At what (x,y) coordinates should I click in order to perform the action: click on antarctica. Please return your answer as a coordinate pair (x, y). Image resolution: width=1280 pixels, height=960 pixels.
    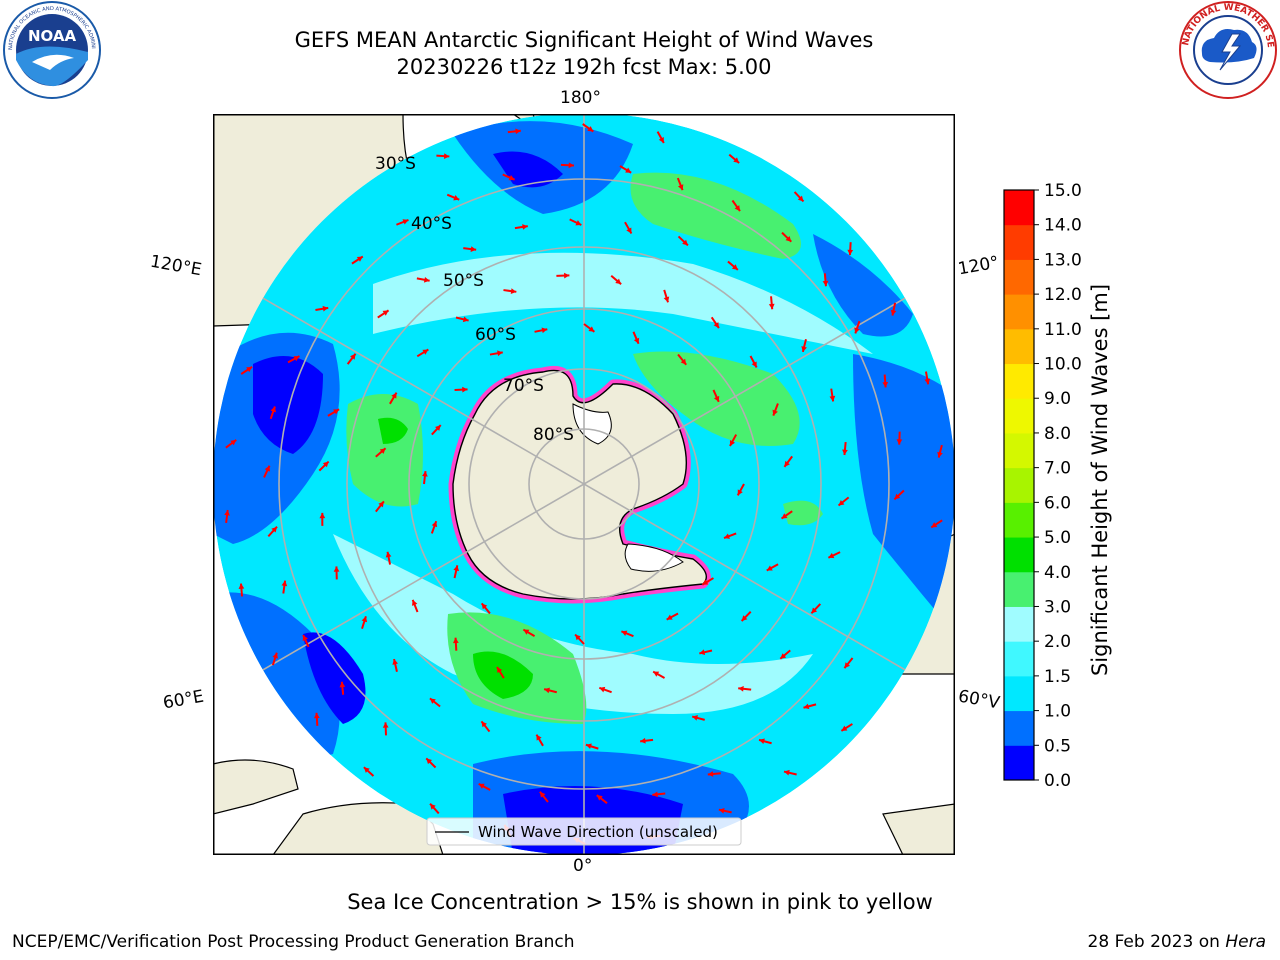
    Looking at the image, I should click on (579, 485).